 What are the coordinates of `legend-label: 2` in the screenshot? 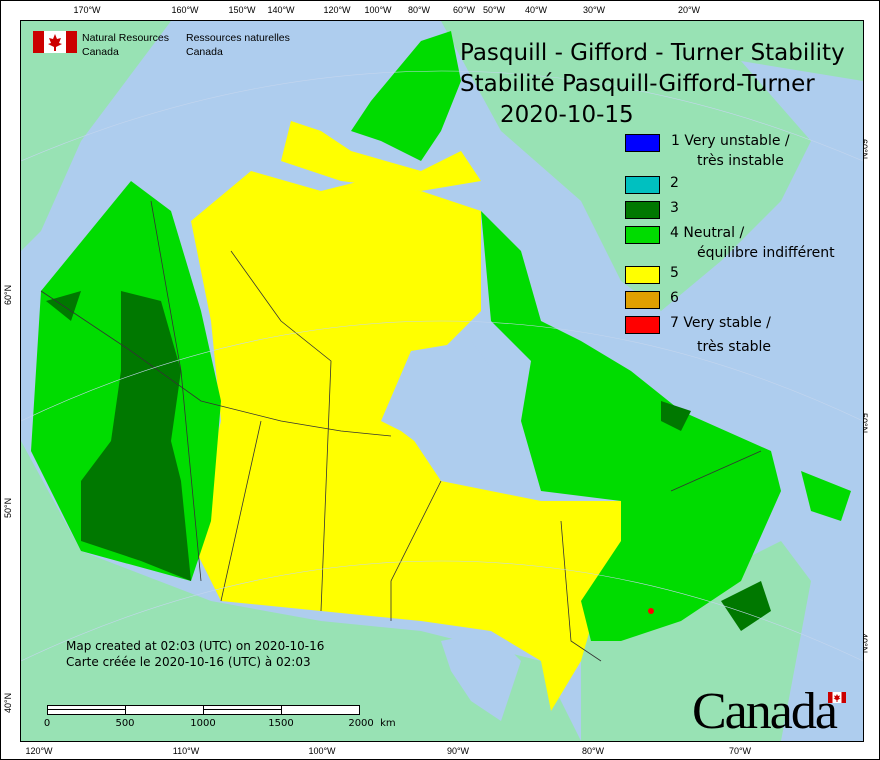 It's located at (674, 183).